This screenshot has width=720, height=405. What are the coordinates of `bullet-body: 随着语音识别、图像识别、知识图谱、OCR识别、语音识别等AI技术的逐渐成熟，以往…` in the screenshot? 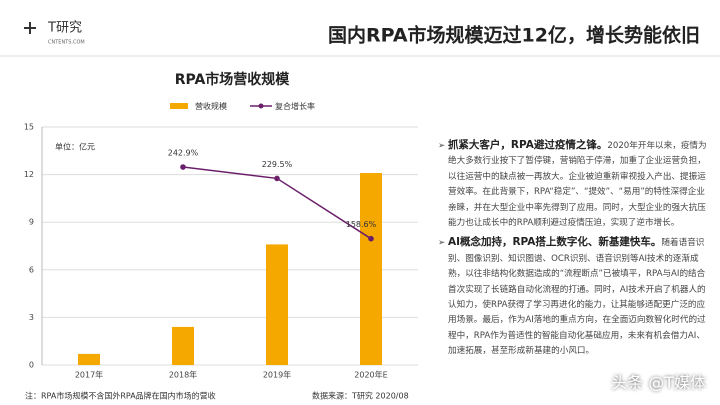 It's located at (577, 297).